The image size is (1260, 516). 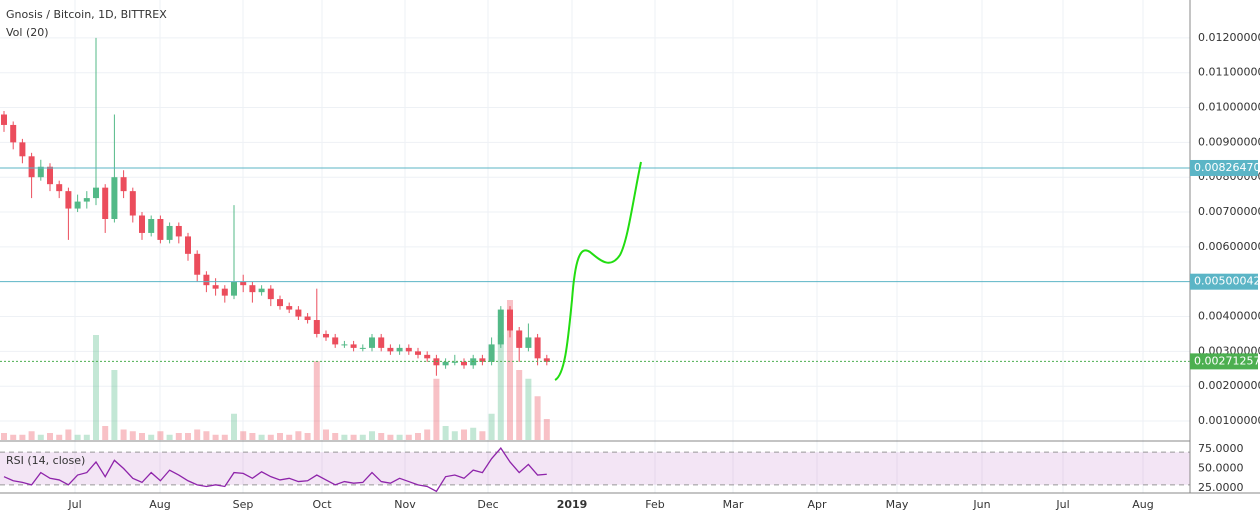 I want to click on x-tick-label: Dec, so click(x=487, y=504).